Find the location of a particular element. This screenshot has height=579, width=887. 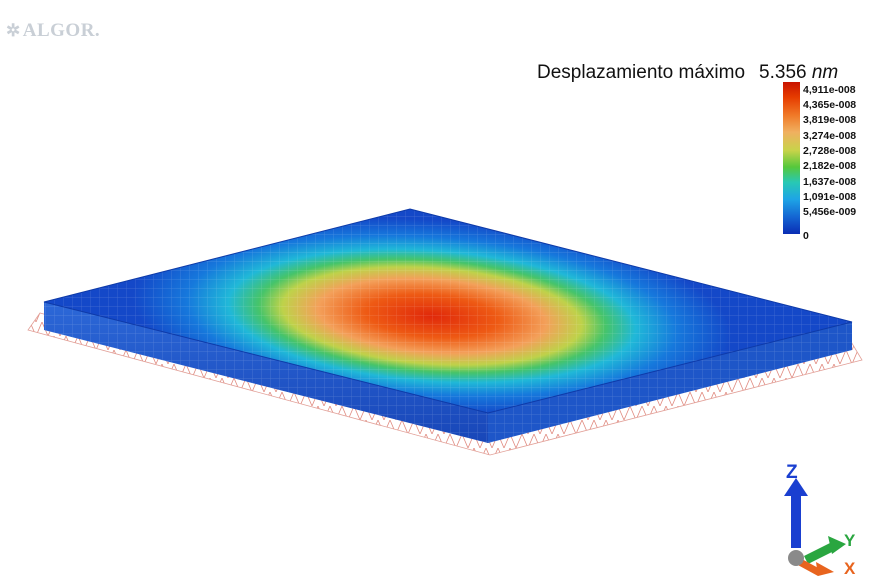

side-mesh-right is located at coordinates (670, 382).